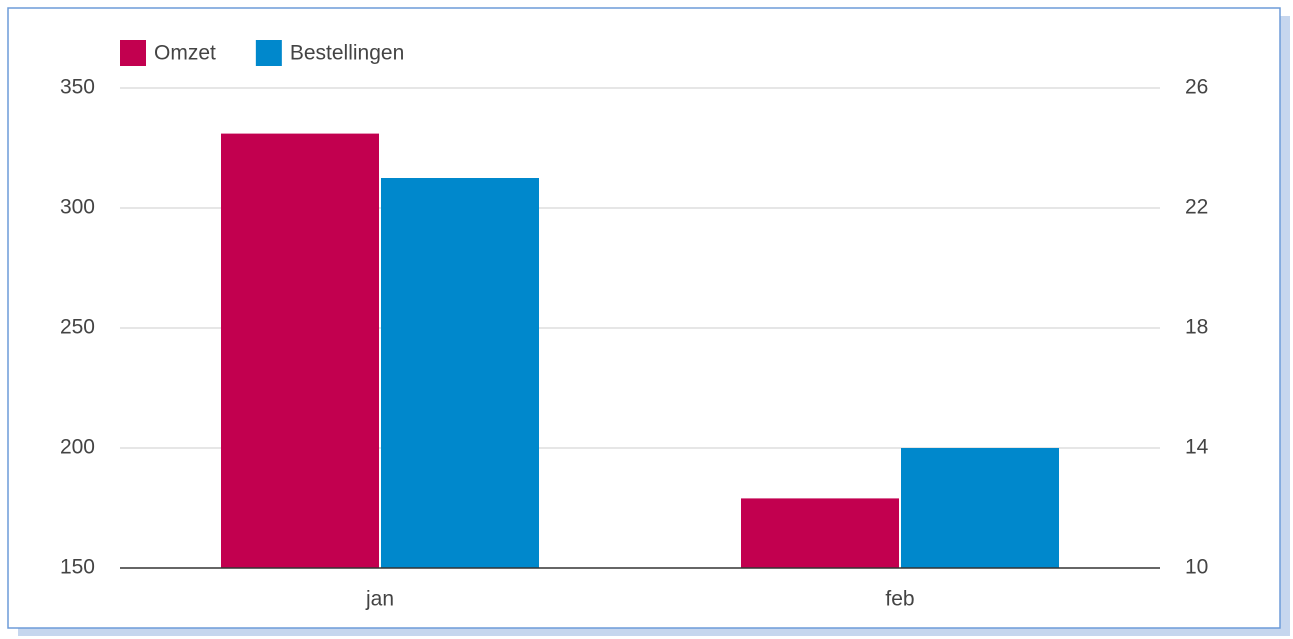 The height and width of the screenshot is (639, 1293). What do you see at coordinates (899, 599) in the screenshot?
I see `x-tick-label: feb` at bounding box center [899, 599].